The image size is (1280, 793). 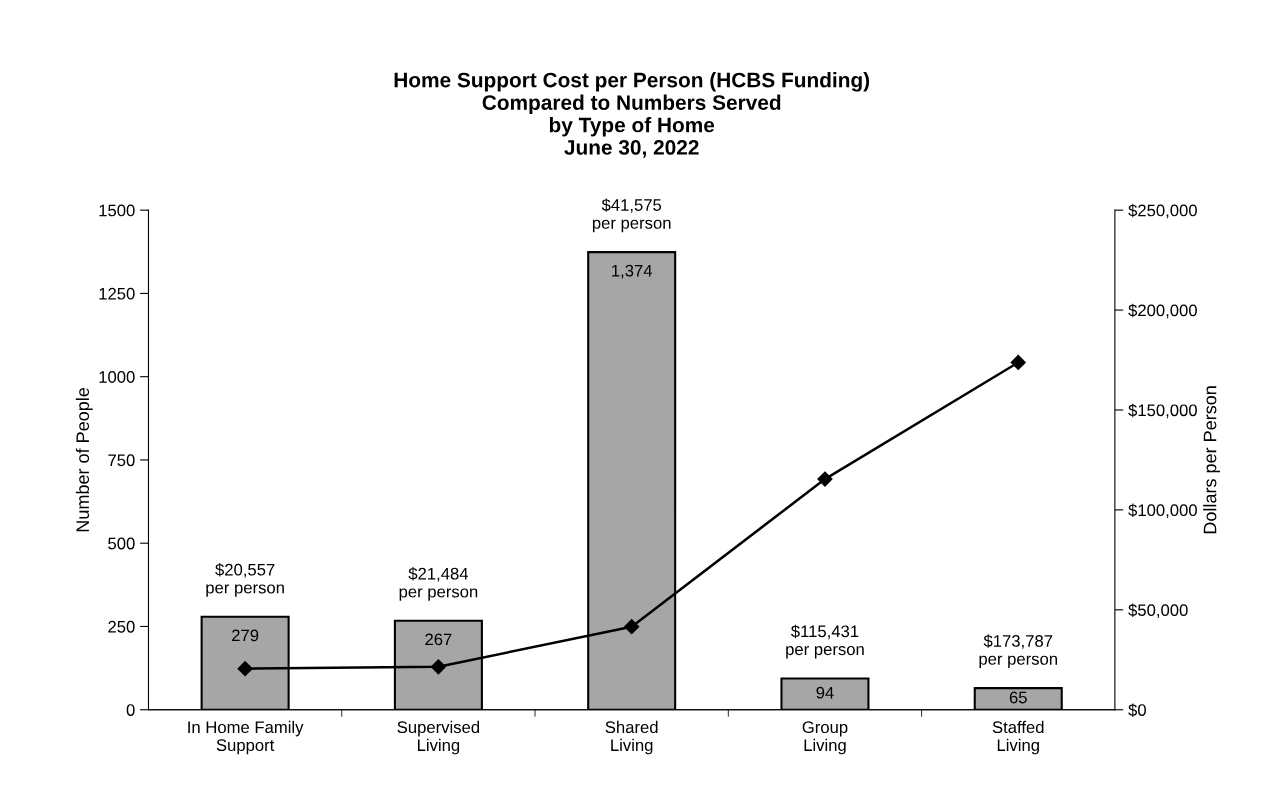 What do you see at coordinates (121, 543) in the screenshot?
I see `y-tick-label: 500` at bounding box center [121, 543].